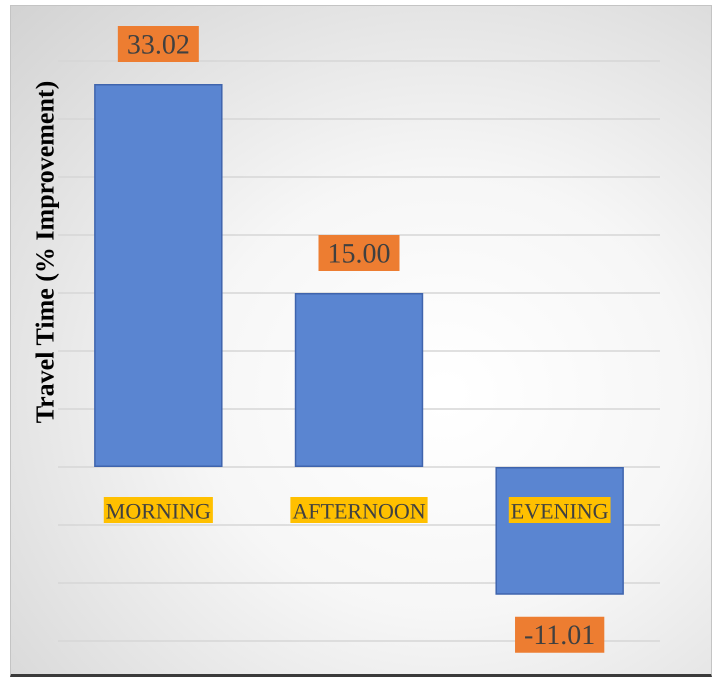  Describe the element at coordinates (45, 252) in the screenshot. I see `y-axis-title: Travel Time (% Improvement)` at that location.